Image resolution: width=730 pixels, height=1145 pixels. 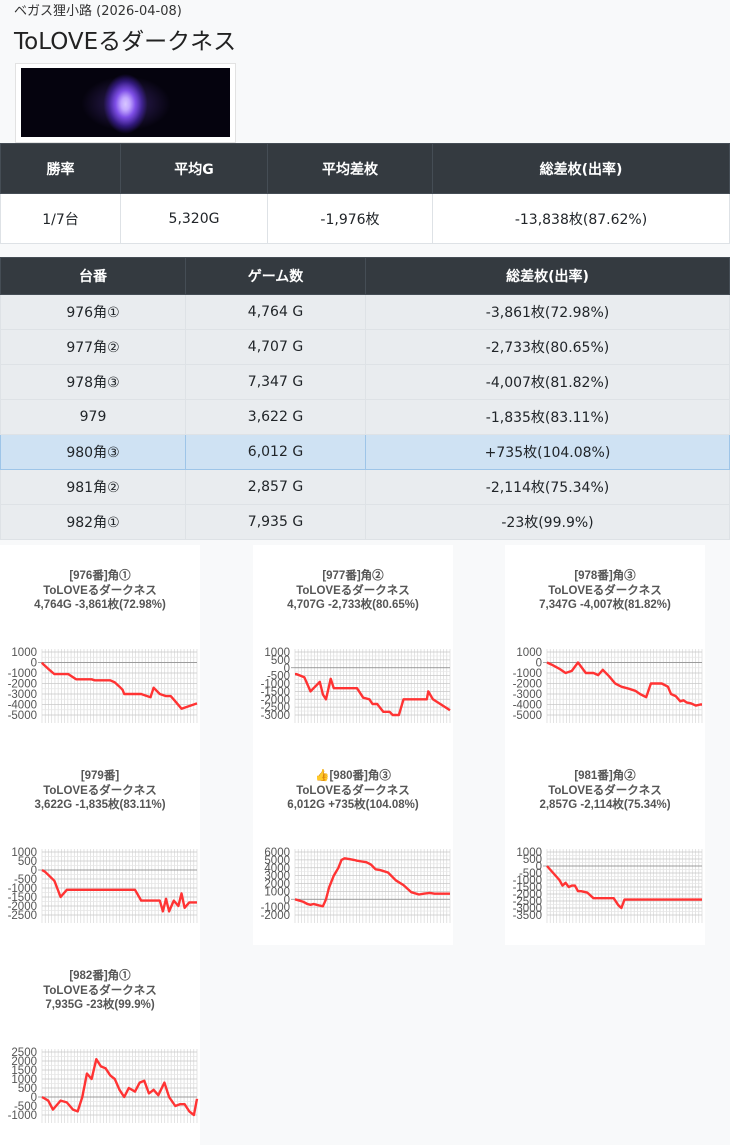 I want to click on units-header-number: 台番, so click(x=93, y=276).